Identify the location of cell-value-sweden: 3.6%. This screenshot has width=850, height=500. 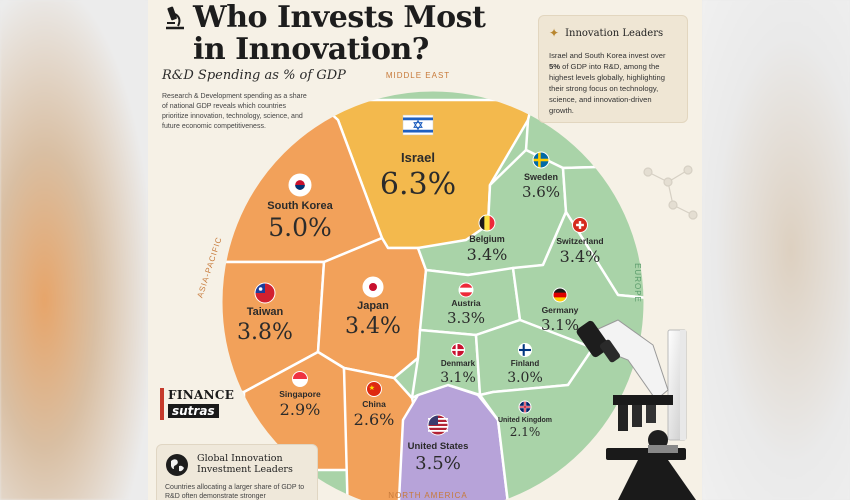
(541, 192).